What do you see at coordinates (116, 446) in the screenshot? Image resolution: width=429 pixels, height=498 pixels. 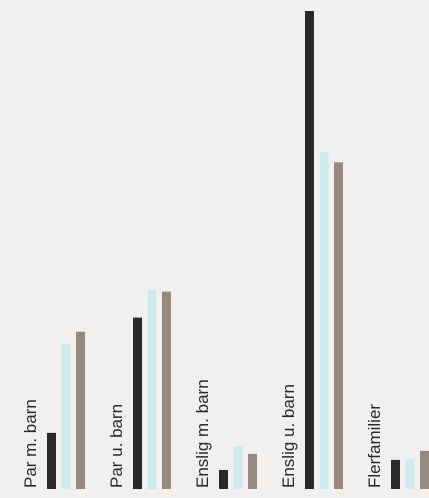 I see `category-label-par-u-barn: Par u. barn` at bounding box center [116, 446].